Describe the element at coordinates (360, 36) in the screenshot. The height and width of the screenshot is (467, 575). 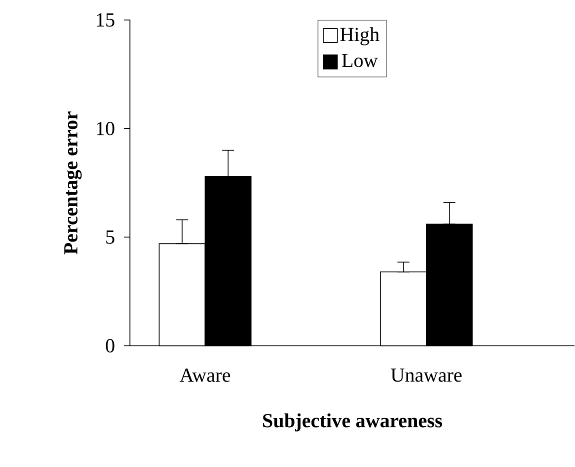
I see `legend-label: High` at that location.